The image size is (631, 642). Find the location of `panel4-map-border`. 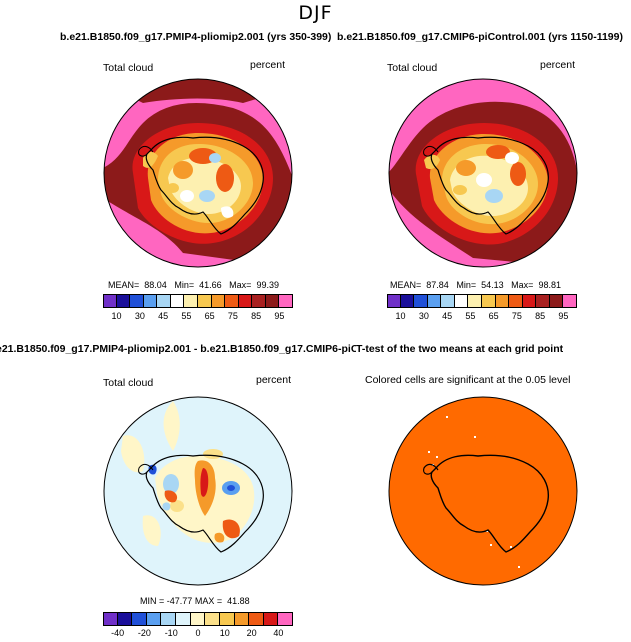

panel4-map-border is located at coordinates (483, 491).